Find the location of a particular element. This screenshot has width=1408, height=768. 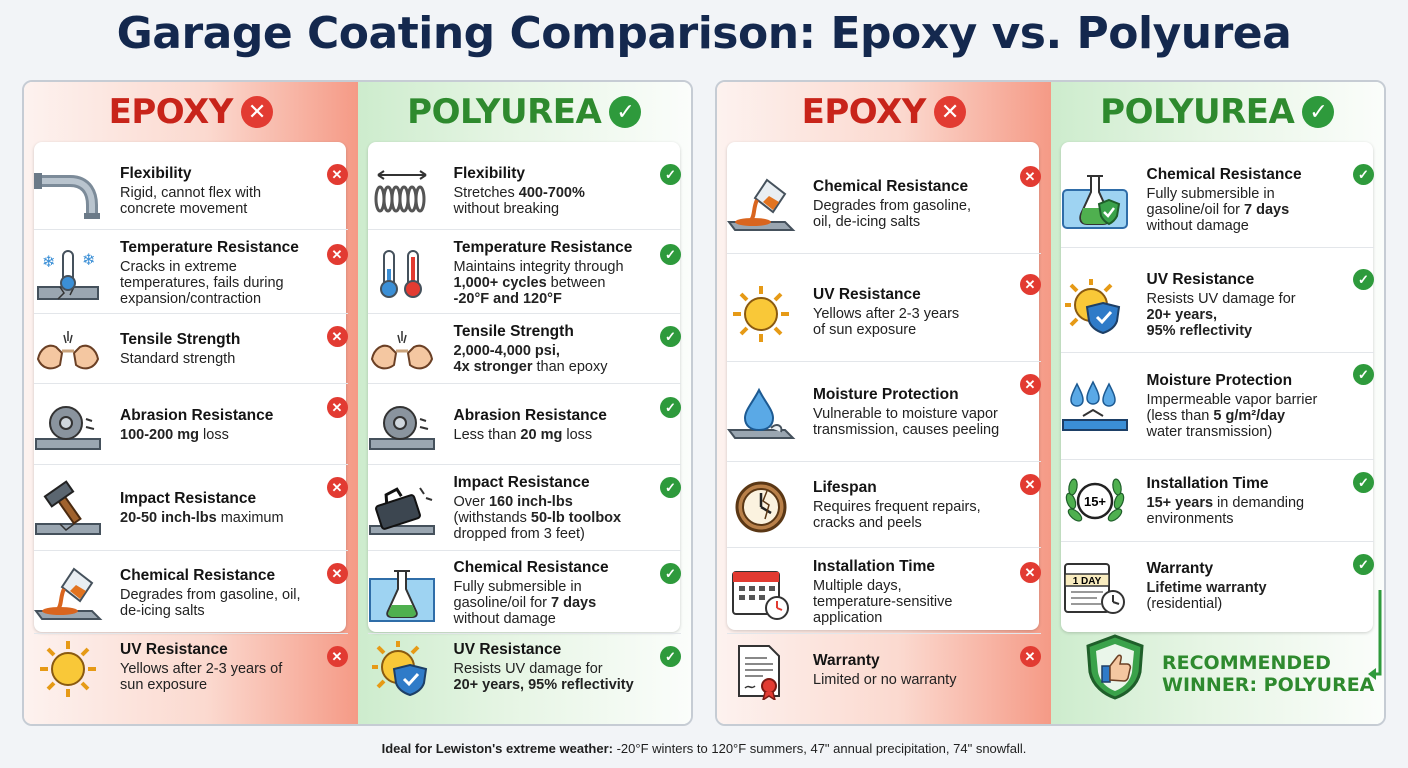

hammer-icon is located at coordinates (68, 507).